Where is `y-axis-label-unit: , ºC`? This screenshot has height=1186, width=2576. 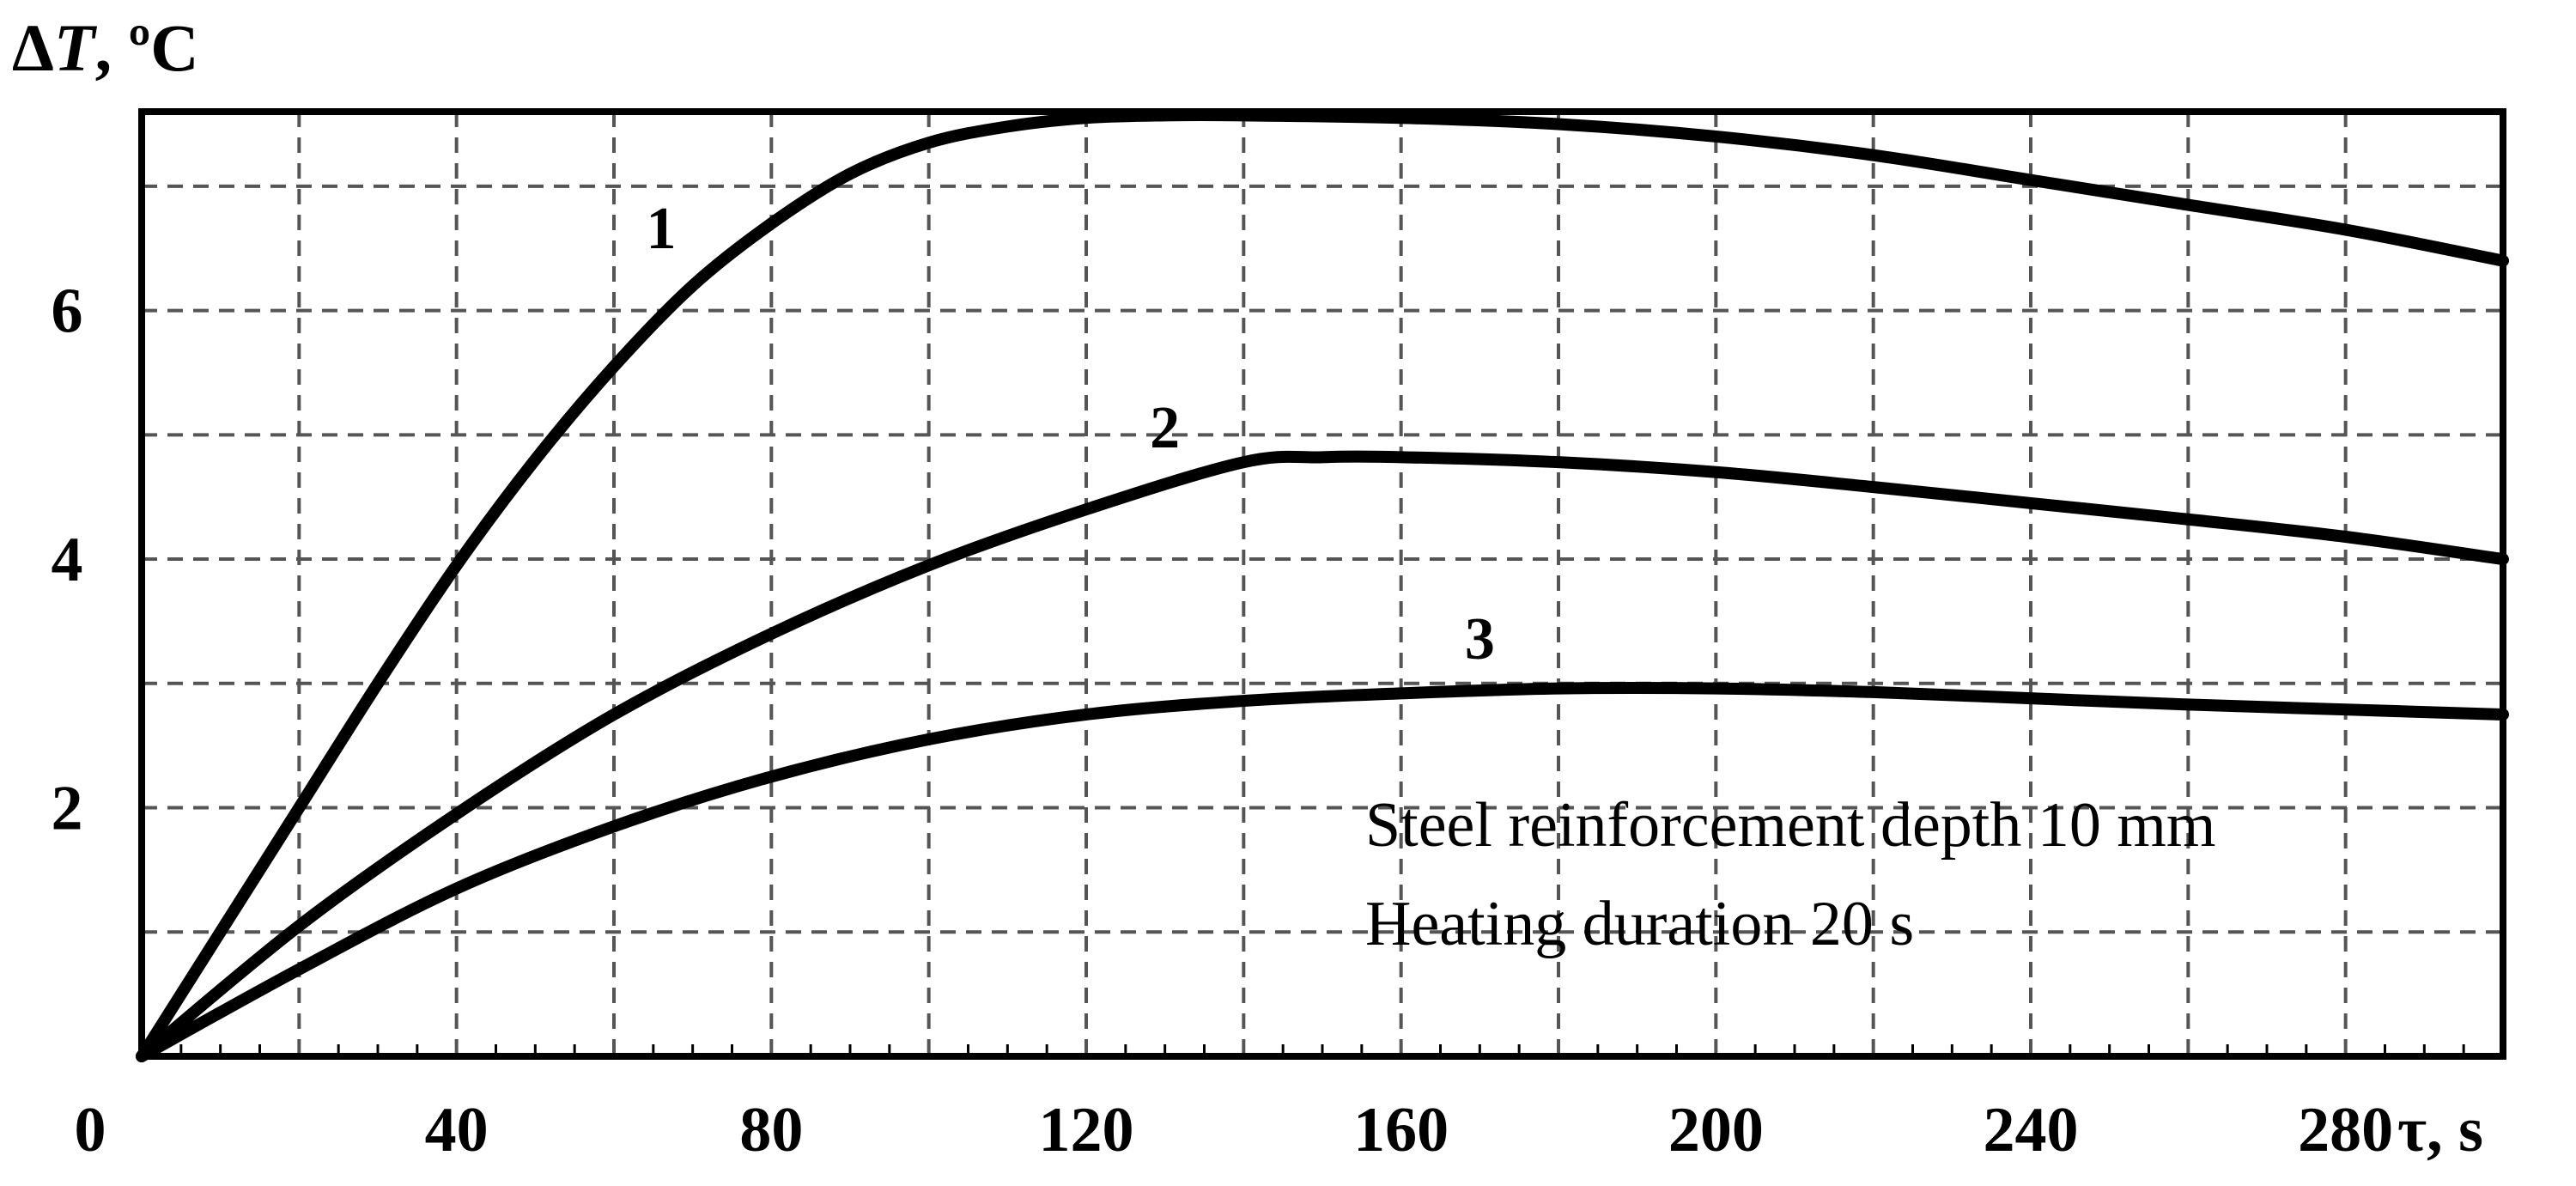 y-axis-label-unit: , ºC is located at coordinates (147, 47).